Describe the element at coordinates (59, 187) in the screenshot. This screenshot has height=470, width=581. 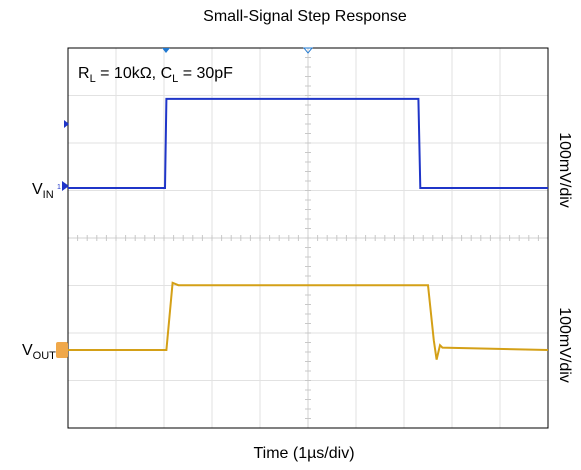
I see `svg-text: 1` at that location.